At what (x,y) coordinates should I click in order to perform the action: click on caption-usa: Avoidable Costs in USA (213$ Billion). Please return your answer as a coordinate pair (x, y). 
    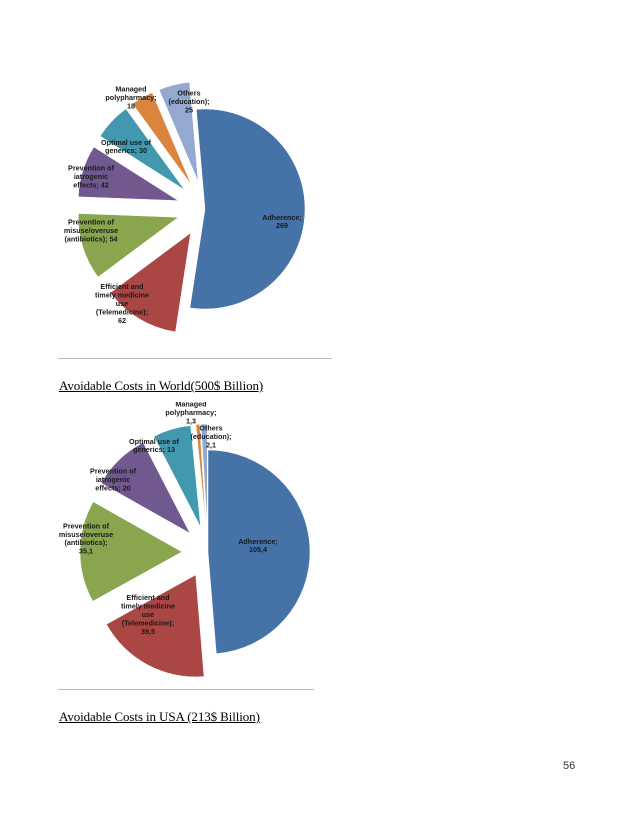
    Looking at the image, I should click on (159, 716).